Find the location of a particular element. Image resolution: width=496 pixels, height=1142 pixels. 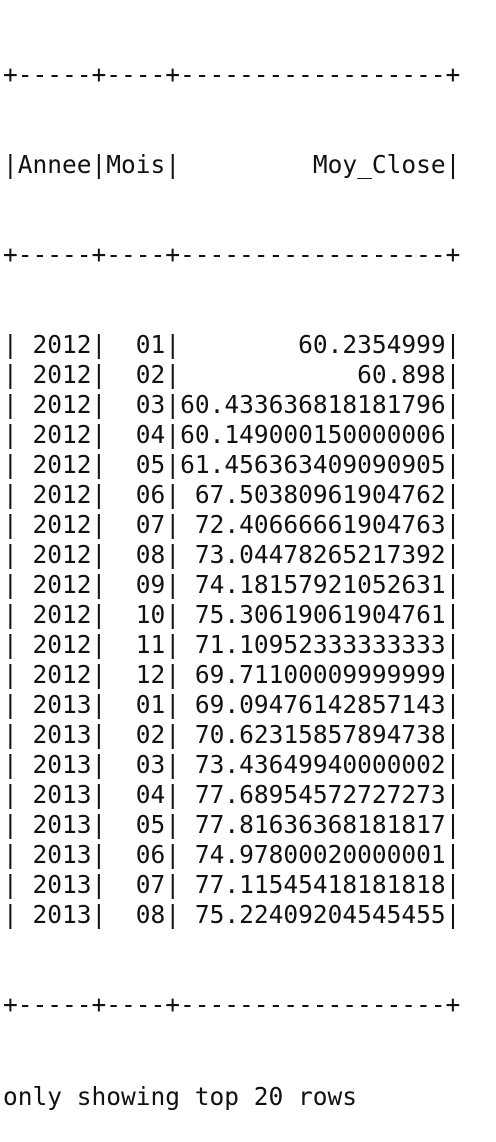

table-row: | 2012| 05|61.456363409090905| is located at coordinates (249, 465).